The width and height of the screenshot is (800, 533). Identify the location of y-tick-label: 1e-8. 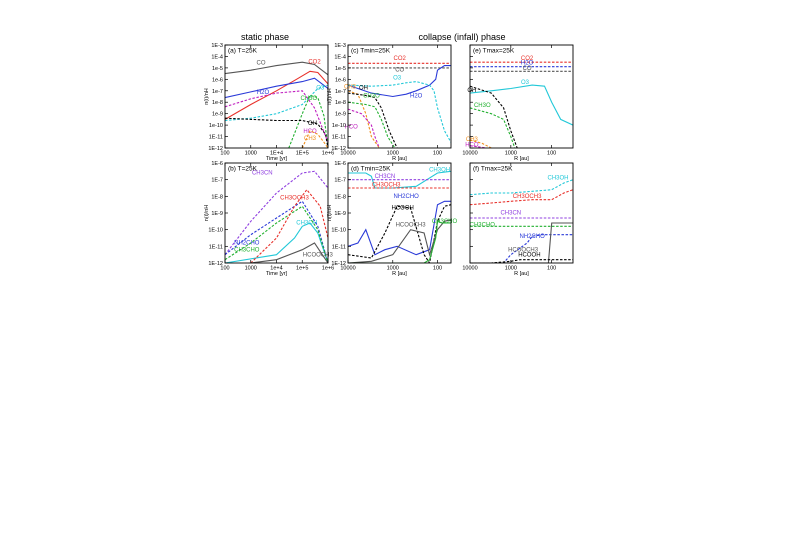
(340, 103).